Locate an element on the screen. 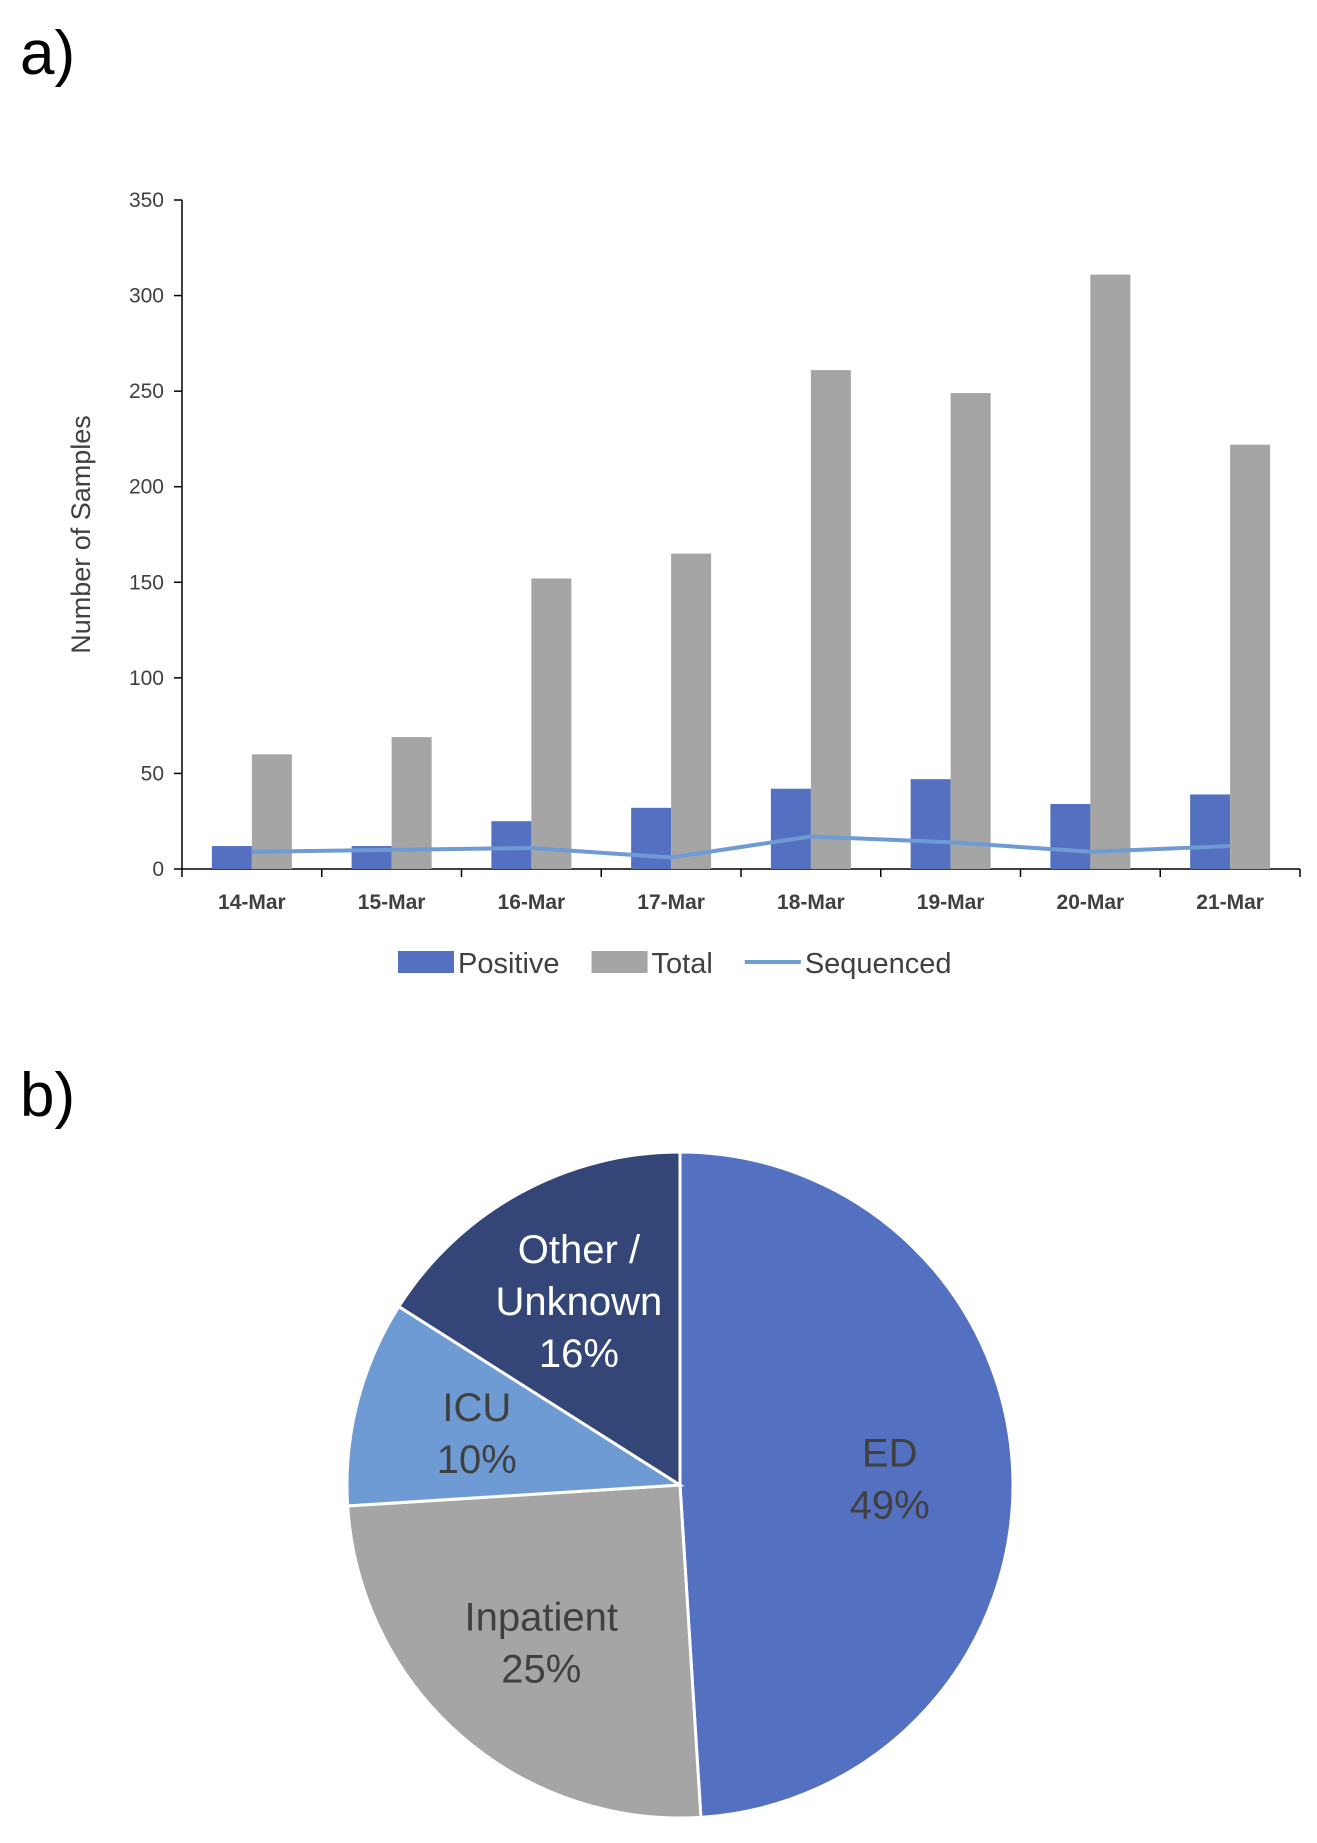 This screenshot has height=1843, width=1317. bar-total-16-Mar is located at coordinates (551, 723).